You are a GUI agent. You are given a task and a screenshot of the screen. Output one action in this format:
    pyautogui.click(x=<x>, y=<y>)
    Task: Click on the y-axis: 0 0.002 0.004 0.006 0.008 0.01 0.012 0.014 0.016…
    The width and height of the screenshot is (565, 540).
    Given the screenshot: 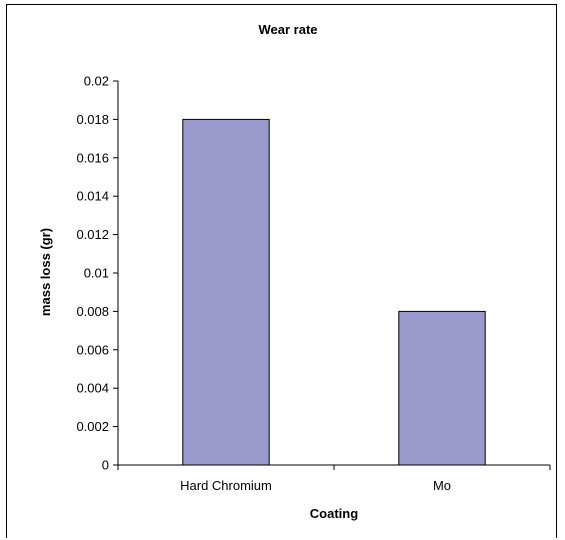 What is the action you would take?
    pyautogui.click(x=97, y=273)
    